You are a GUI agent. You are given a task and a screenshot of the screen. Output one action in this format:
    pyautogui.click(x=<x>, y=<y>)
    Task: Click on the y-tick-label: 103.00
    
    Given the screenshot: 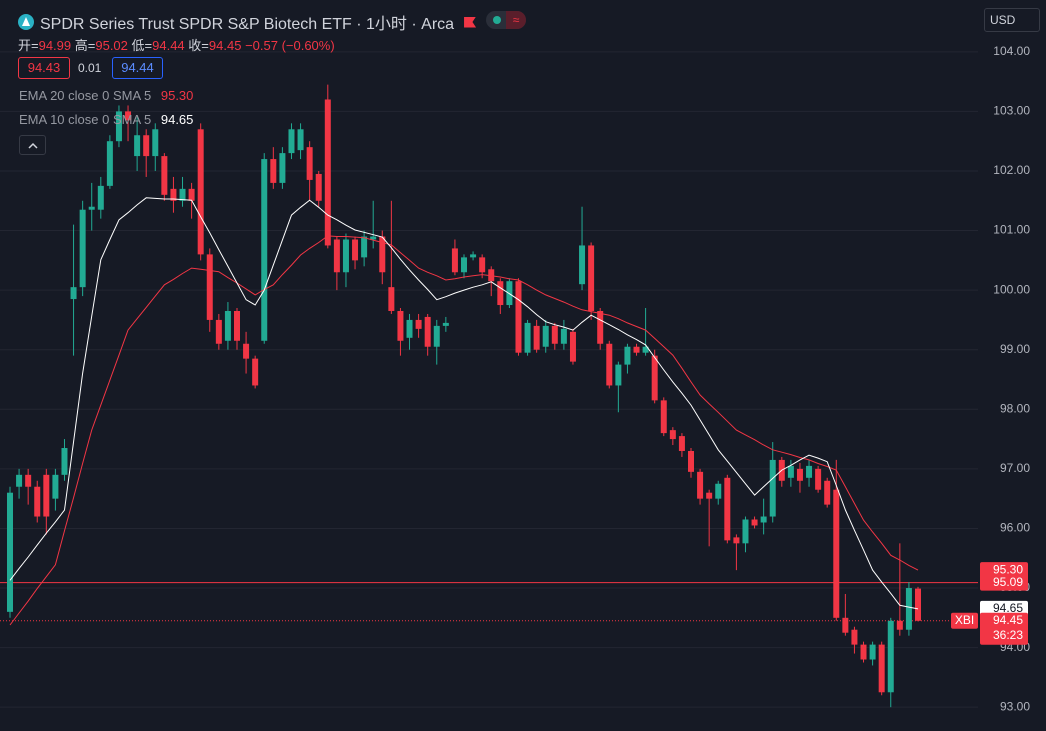 What is the action you would take?
    pyautogui.click(x=1011, y=111)
    